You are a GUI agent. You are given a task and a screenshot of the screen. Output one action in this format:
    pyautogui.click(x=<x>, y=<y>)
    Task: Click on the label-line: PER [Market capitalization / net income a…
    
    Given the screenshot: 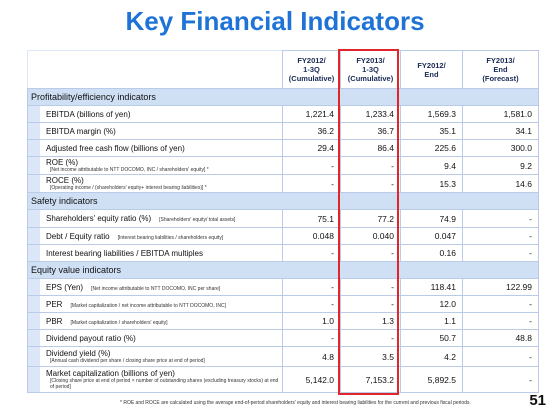 What is the action you would take?
    pyautogui.click(x=164, y=304)
    